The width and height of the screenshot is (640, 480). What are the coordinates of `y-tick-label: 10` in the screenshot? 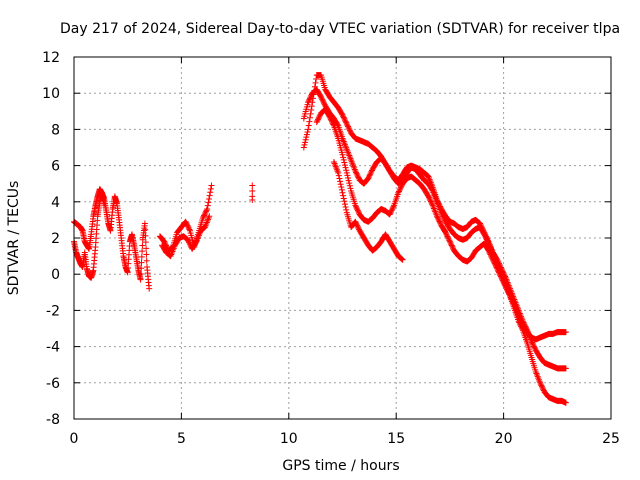 It's located at (51, 94).